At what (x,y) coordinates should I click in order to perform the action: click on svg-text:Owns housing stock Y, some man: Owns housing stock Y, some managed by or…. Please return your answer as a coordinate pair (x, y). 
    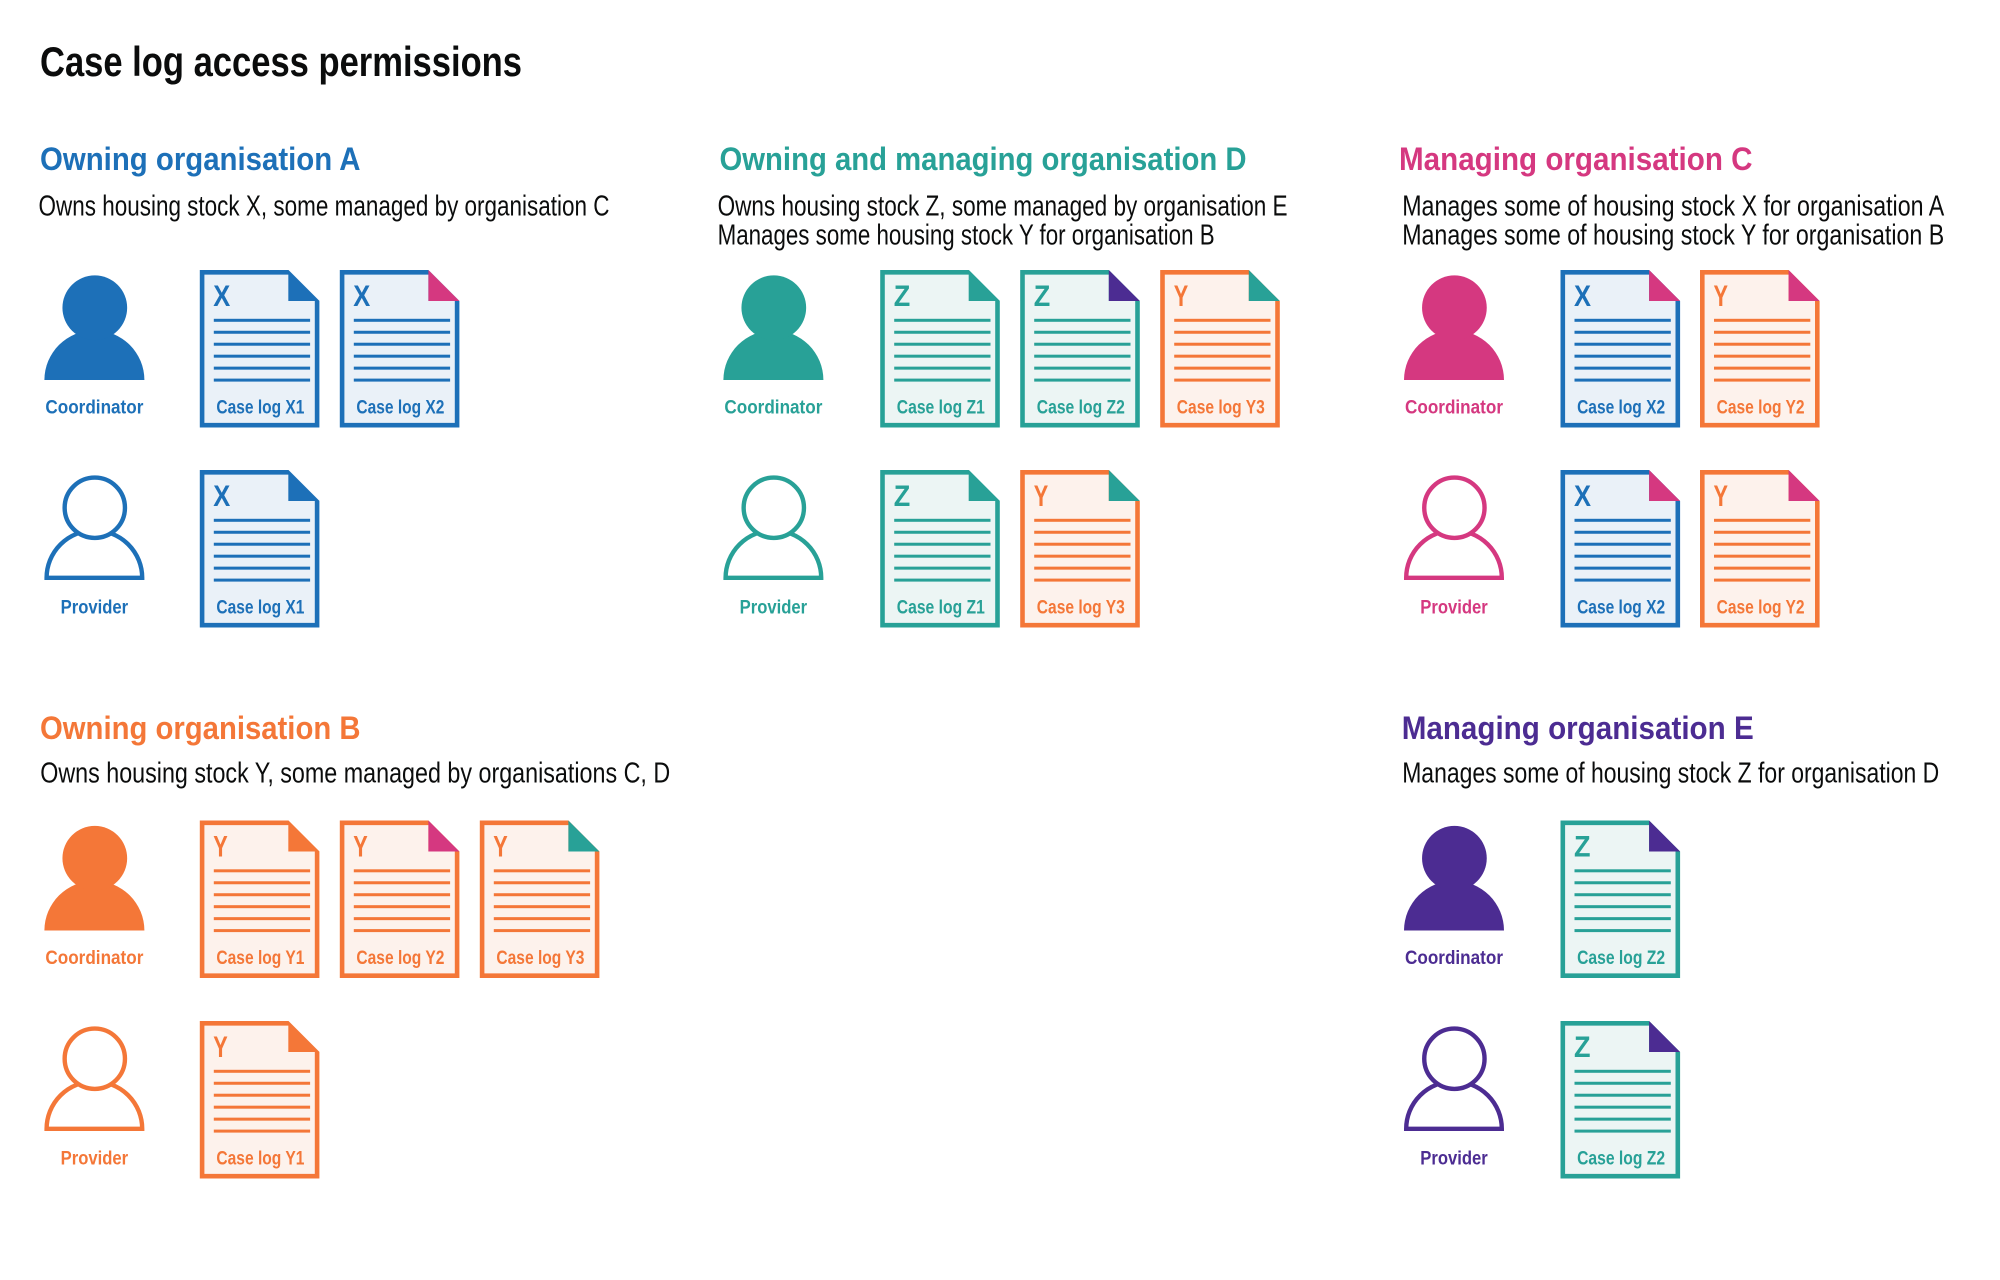
    Looking at the image, I should click on (355, 774).